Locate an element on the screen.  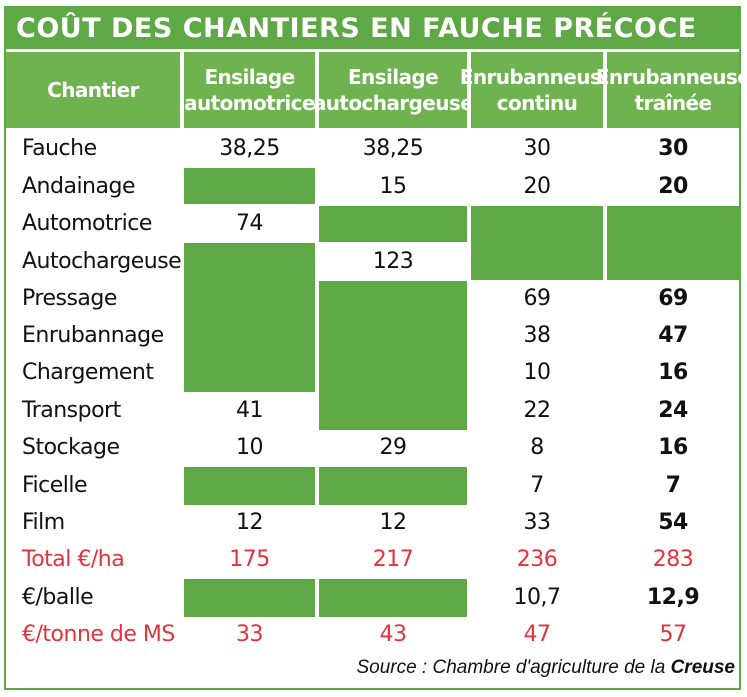
header-line: traînée is located at coordinates (673, 103).